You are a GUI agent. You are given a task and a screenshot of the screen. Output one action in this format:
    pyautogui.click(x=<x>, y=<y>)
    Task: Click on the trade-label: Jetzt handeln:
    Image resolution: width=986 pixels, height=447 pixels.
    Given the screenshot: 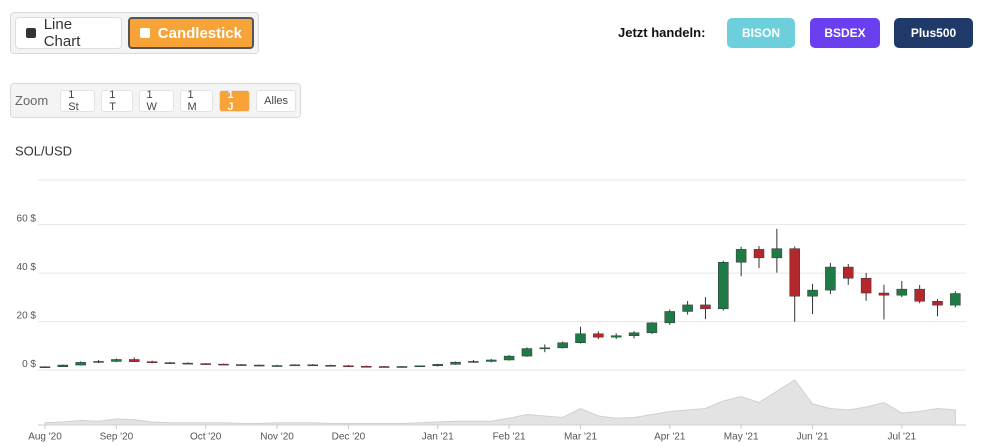 What is the action you would take?
    pyautogui.click(x=662, y=32)
    